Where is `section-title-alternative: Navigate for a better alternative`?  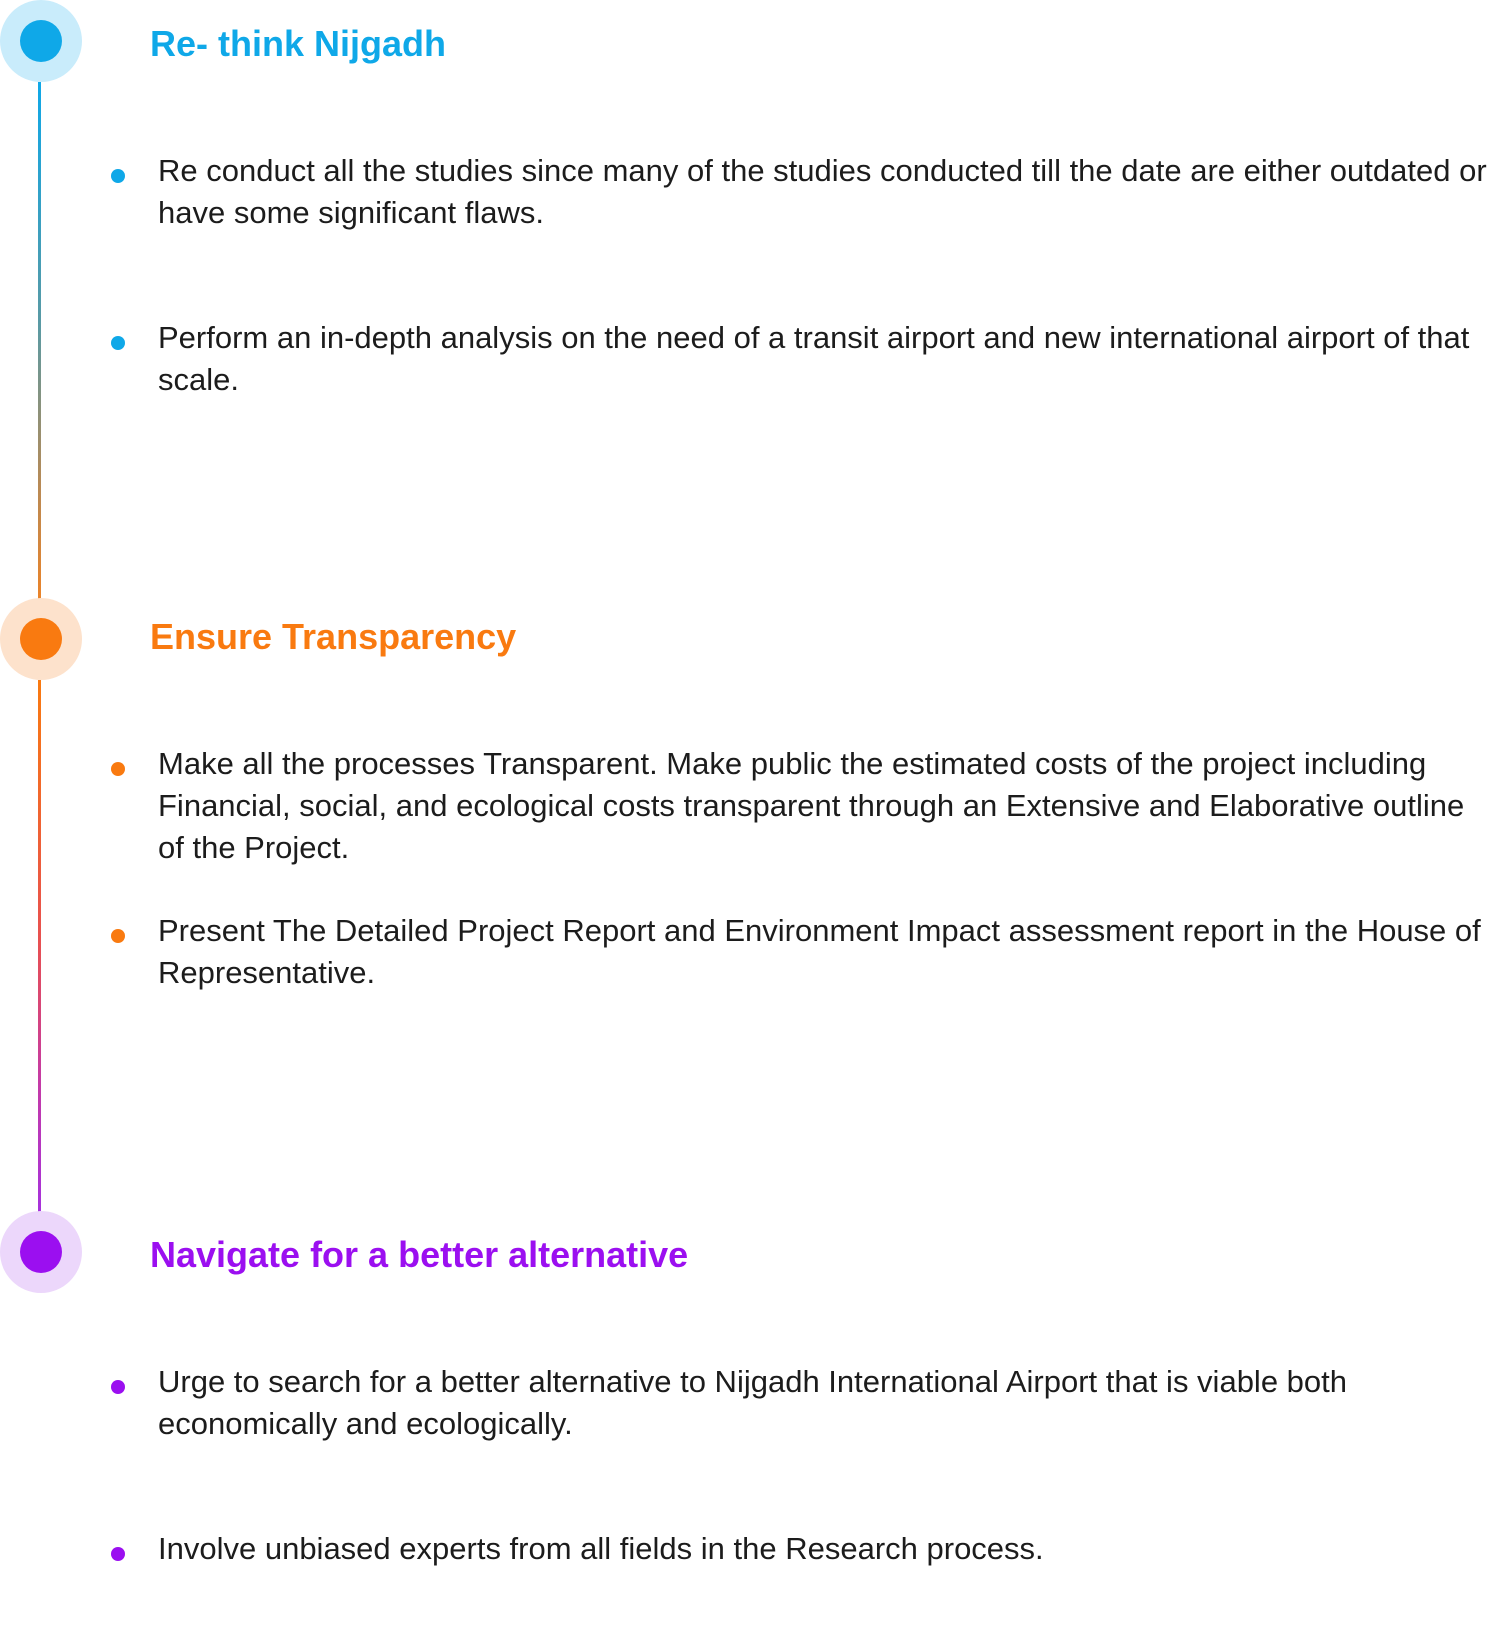 section-title-alternative: Navigate for a better alternative is located at coordinates (419, 1254).